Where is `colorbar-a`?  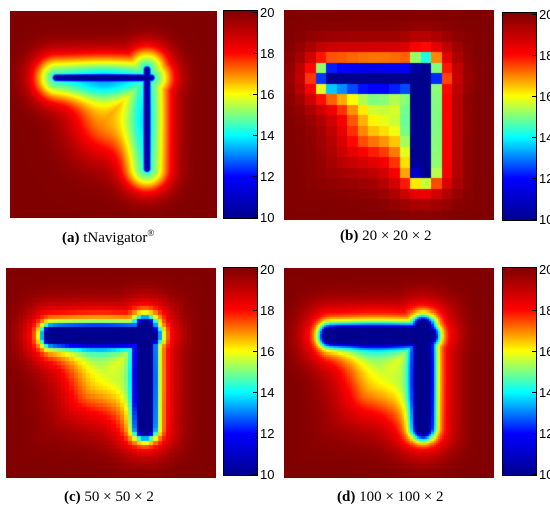 colorbar-a is located at coordinates (240, 114).